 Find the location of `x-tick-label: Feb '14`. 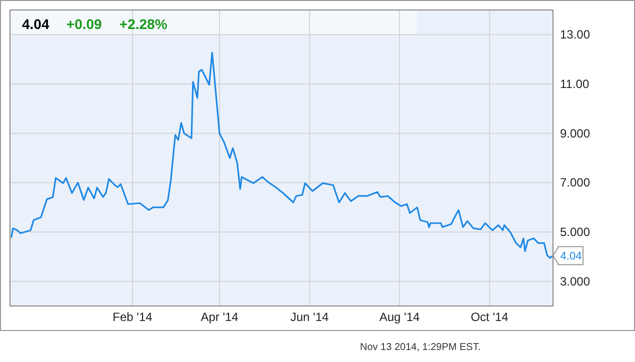

x-tick-label: Feb '14 is located at coordinates (132, 317).